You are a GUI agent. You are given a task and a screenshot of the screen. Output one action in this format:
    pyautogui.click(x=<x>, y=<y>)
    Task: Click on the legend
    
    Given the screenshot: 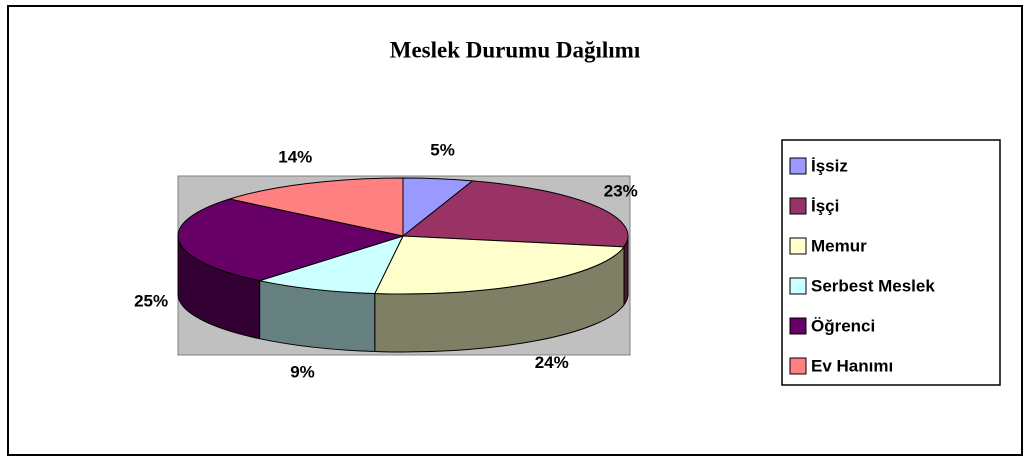 What is the action you would take?
    pyautogui.click(x=891, y=262)
    